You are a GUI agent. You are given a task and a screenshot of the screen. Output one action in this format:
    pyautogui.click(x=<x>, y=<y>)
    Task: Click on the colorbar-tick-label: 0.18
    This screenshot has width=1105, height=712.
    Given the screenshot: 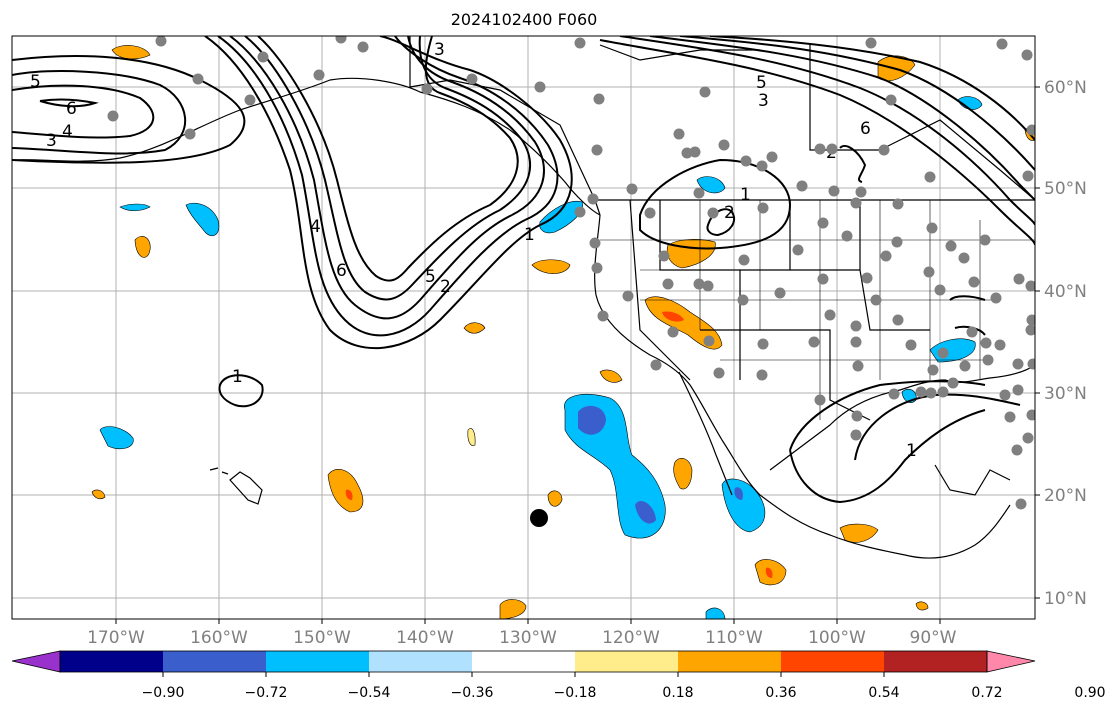 What is the action you would take?
    pyautogui.click(x=677, y=693)
    